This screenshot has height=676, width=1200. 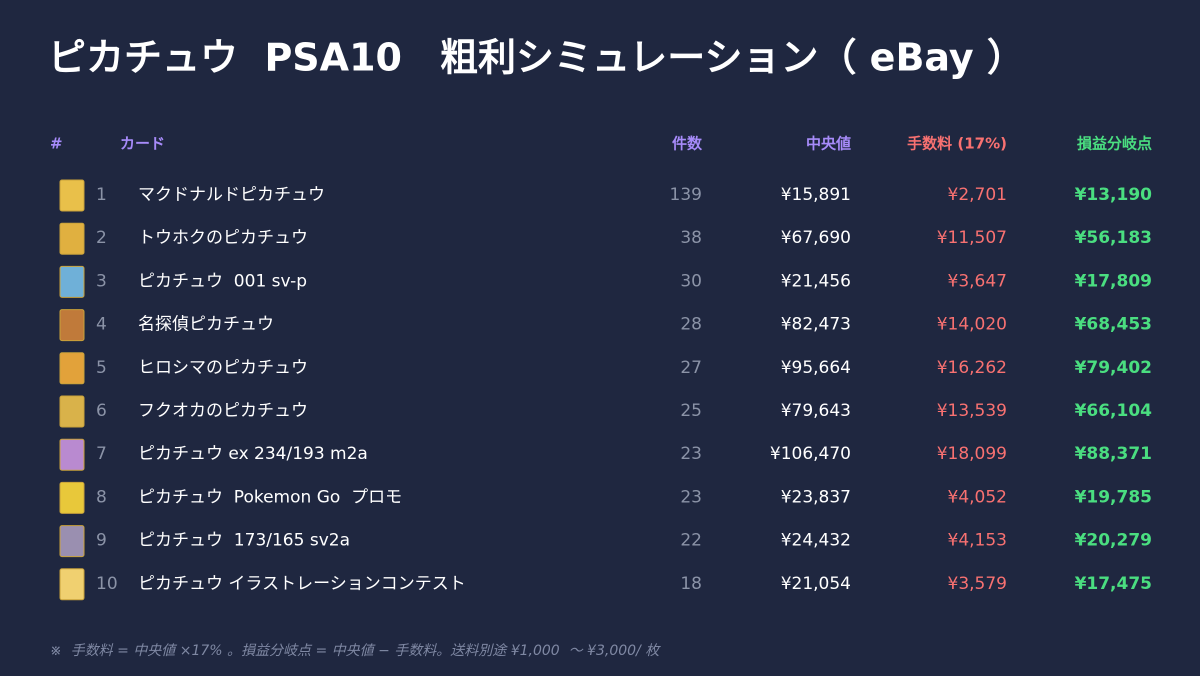 What do you see at coordinates (536, 58) in the screenshot?
I see `title: ピカチュウ PSA10 粗利シミュレーション（ eBay ）` at bounding box center [536, 58].